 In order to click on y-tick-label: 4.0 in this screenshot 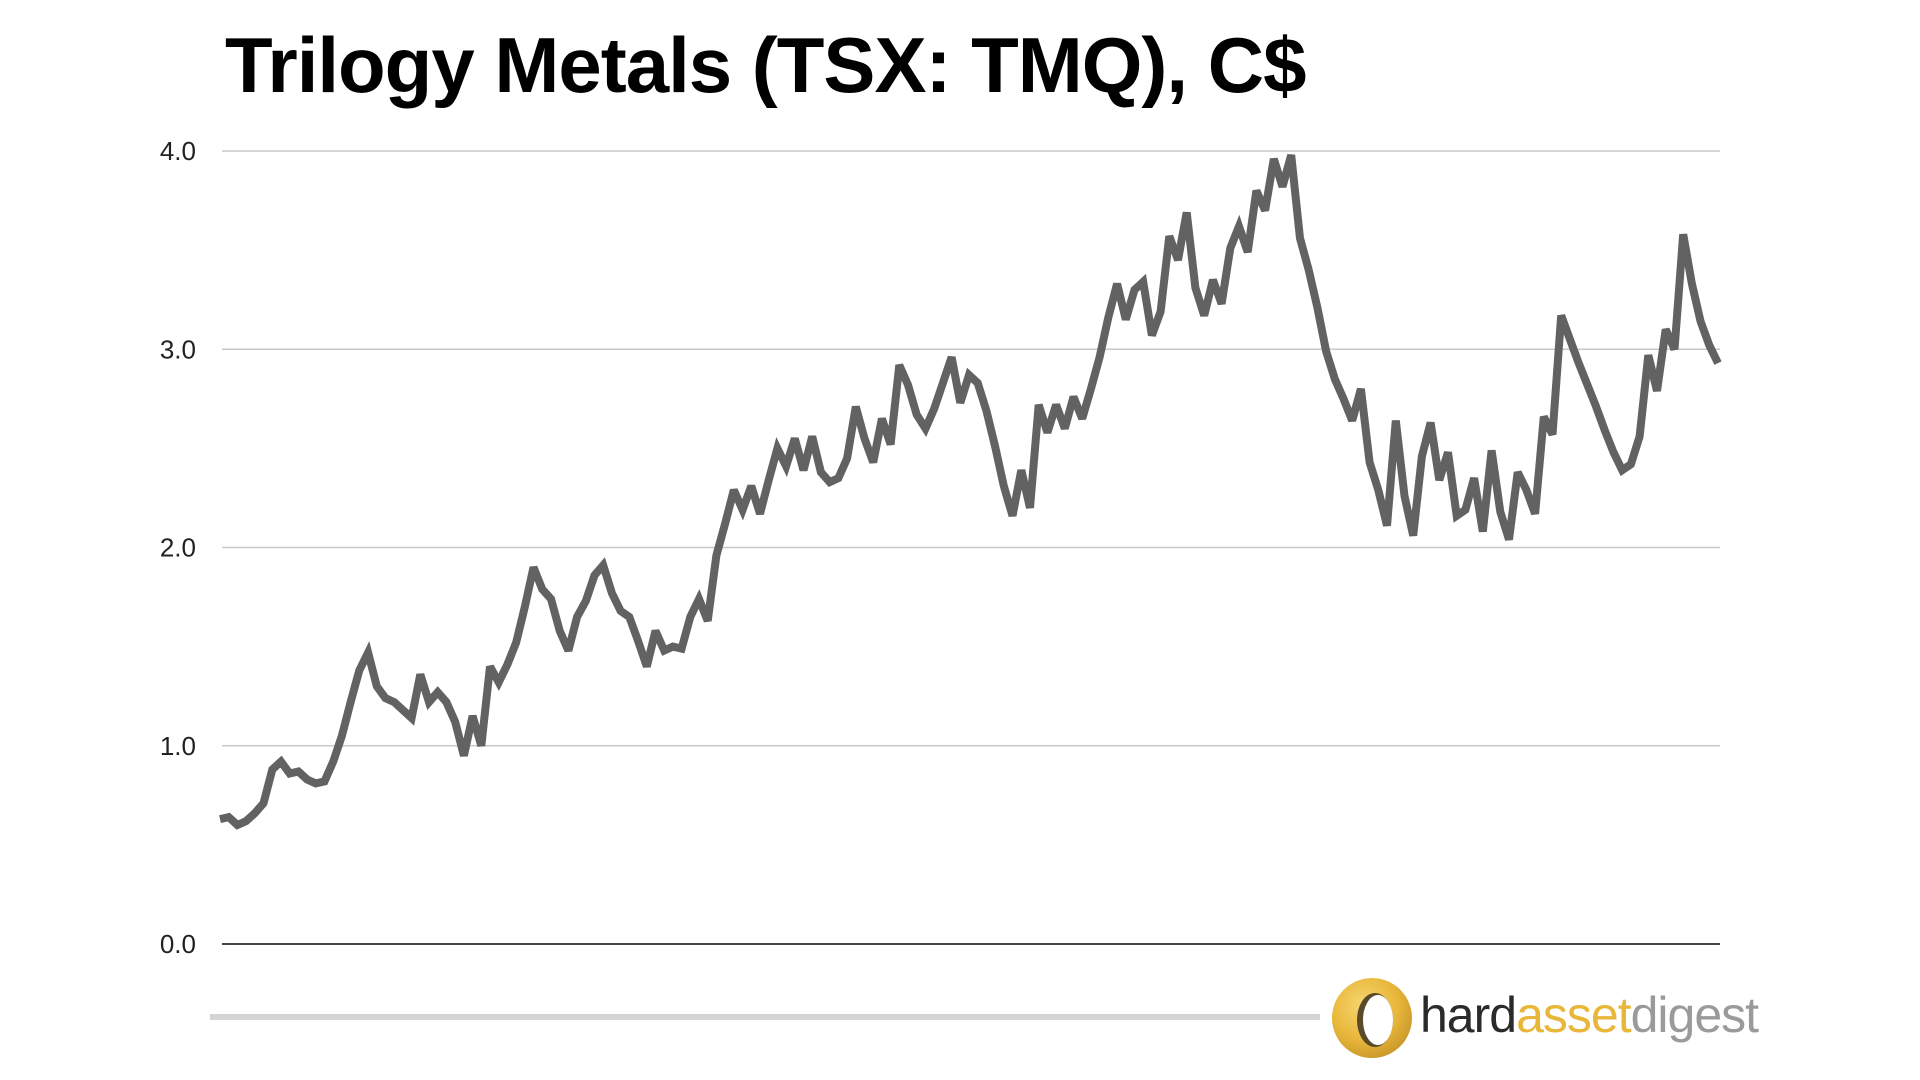, I will do `click(178, 151)`.